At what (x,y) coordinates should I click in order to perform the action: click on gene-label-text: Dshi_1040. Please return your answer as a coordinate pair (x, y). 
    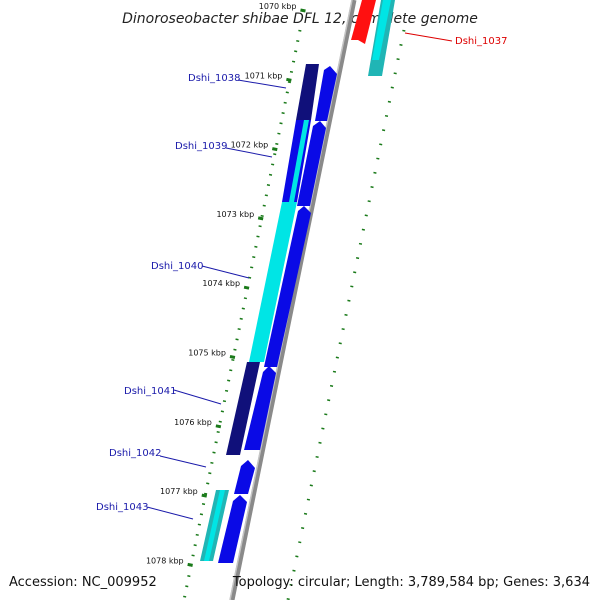
    Looking at the image, I should click on (177, 266).